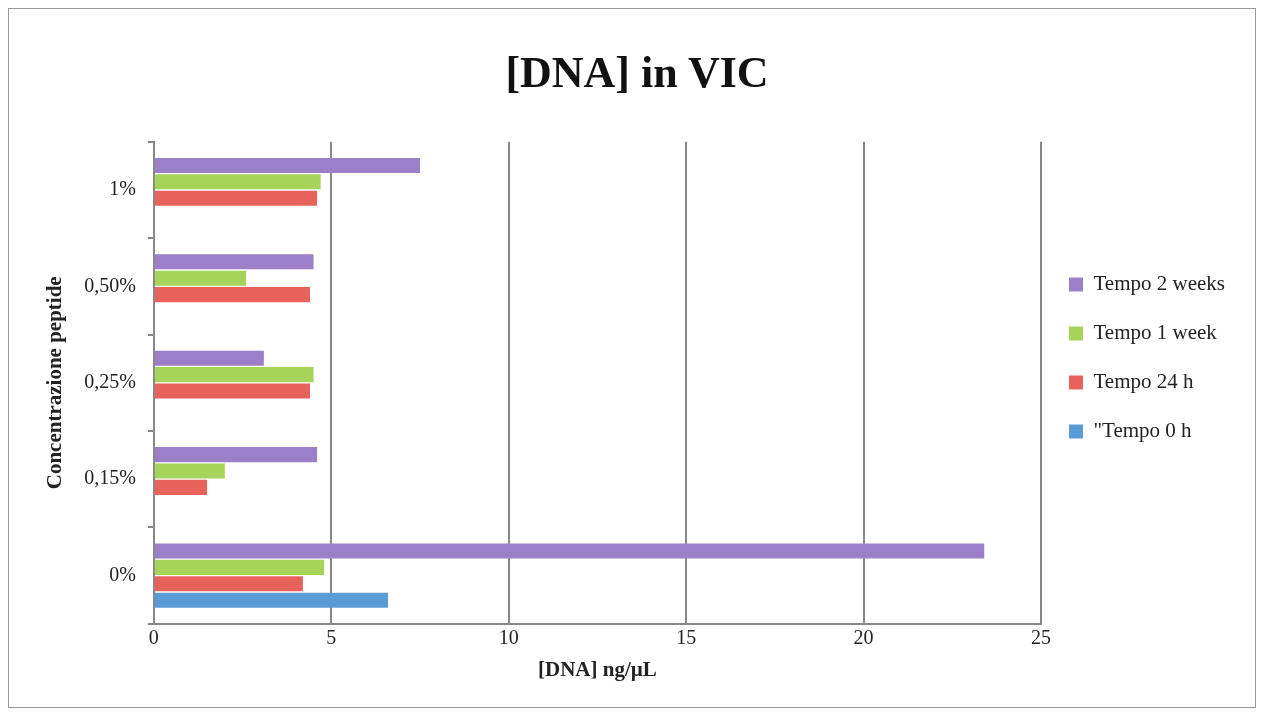  I want to click on legend-label: Tempo 2 weeks, so click(1159, 283).